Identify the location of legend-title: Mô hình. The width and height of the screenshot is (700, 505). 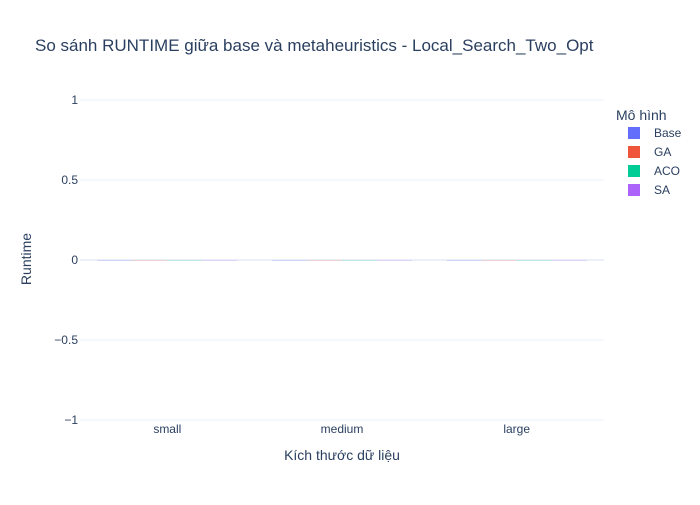
(641, 115).